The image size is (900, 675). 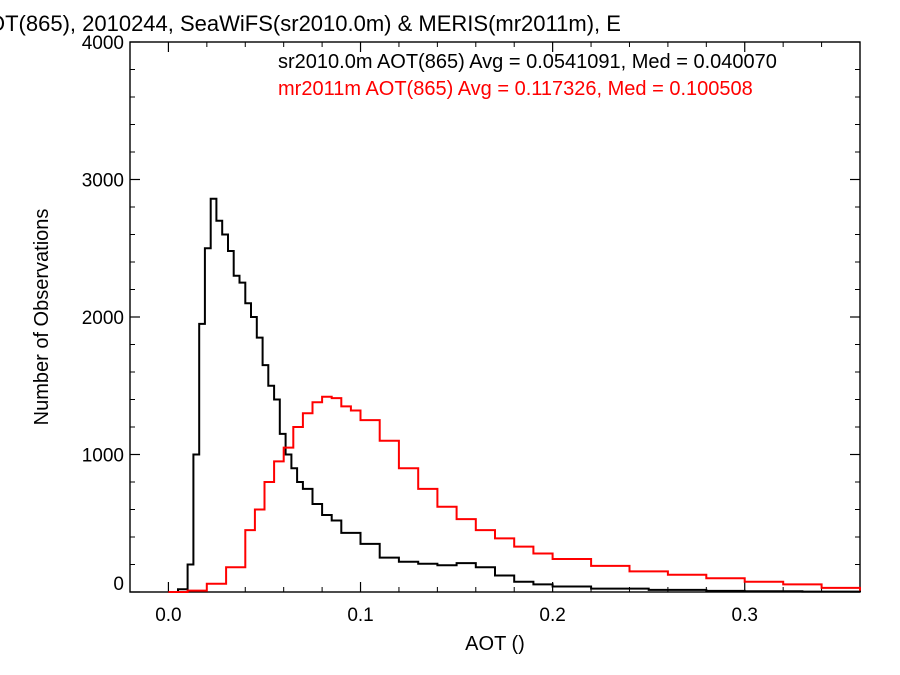 I want to click on y-tick-label: 3000, so click(x=103, y=181).